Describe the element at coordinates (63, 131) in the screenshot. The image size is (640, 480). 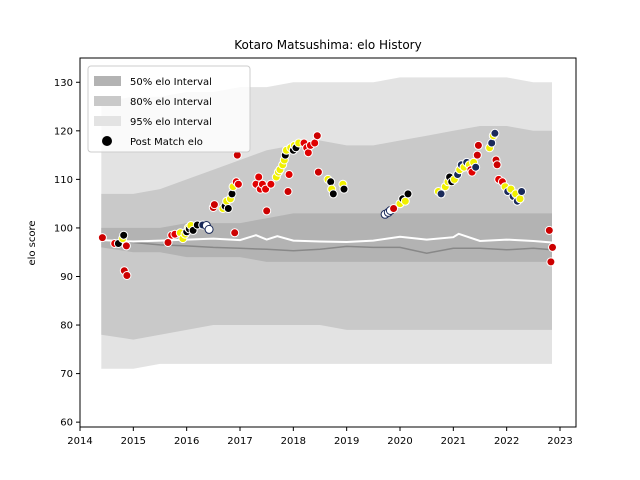
I see `y-tick-label: 120` at that location.